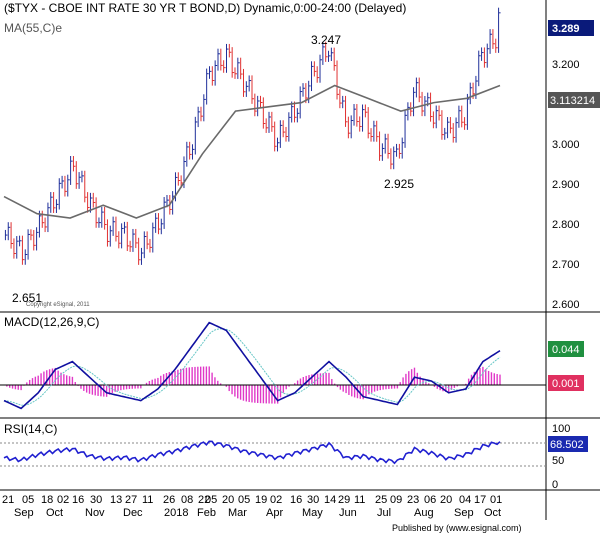  I want to click on rsi-line, so click(252, 452).